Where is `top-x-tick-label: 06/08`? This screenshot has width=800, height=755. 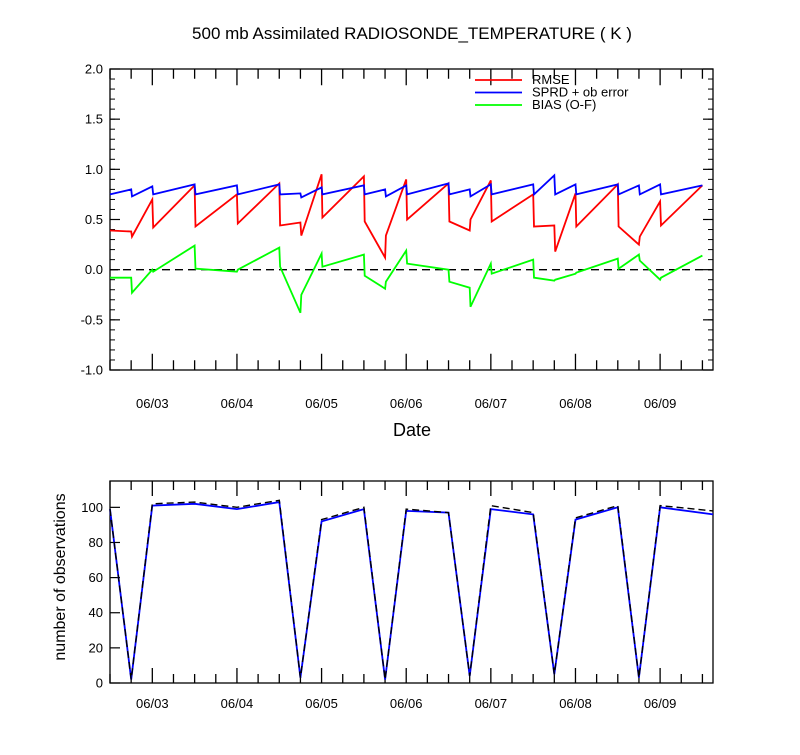
top-x-tick-label: 06/08 is located at coordinates (575, 403).